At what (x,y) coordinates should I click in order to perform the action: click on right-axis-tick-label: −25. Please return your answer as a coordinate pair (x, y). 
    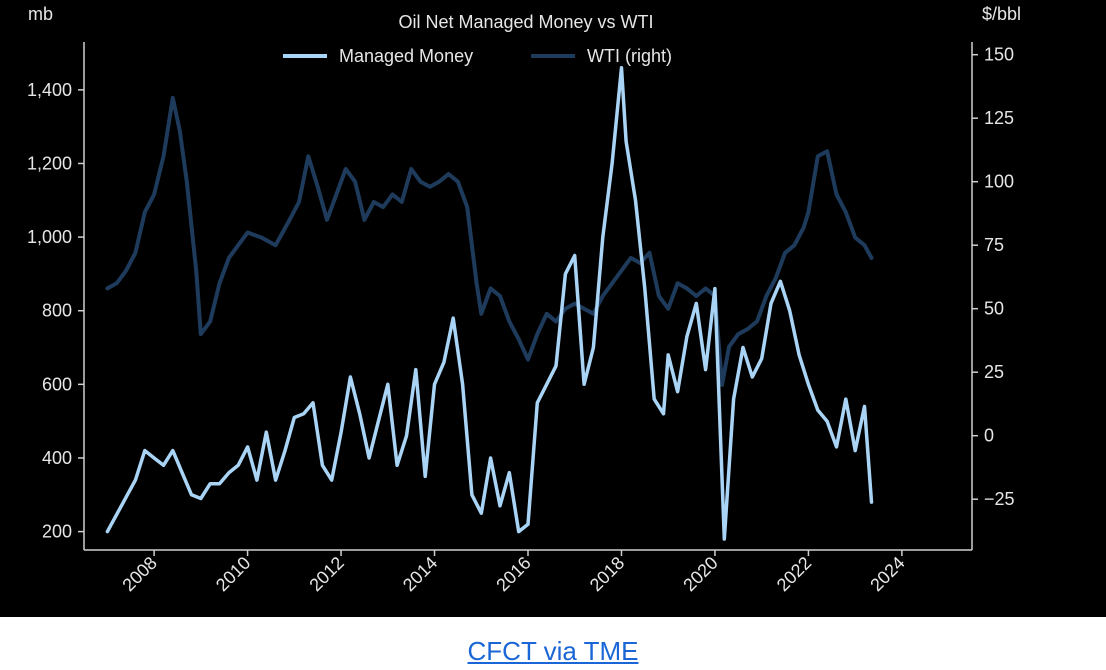
    Looking at the image, I should click on (999, 499).